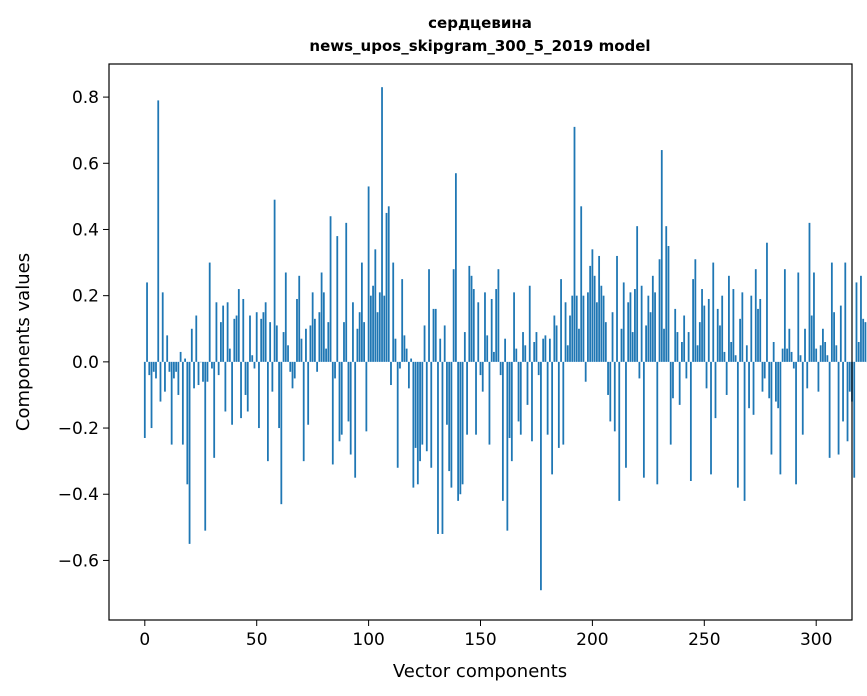  I want to click on x-tick-label: 250, so click(704, 640).